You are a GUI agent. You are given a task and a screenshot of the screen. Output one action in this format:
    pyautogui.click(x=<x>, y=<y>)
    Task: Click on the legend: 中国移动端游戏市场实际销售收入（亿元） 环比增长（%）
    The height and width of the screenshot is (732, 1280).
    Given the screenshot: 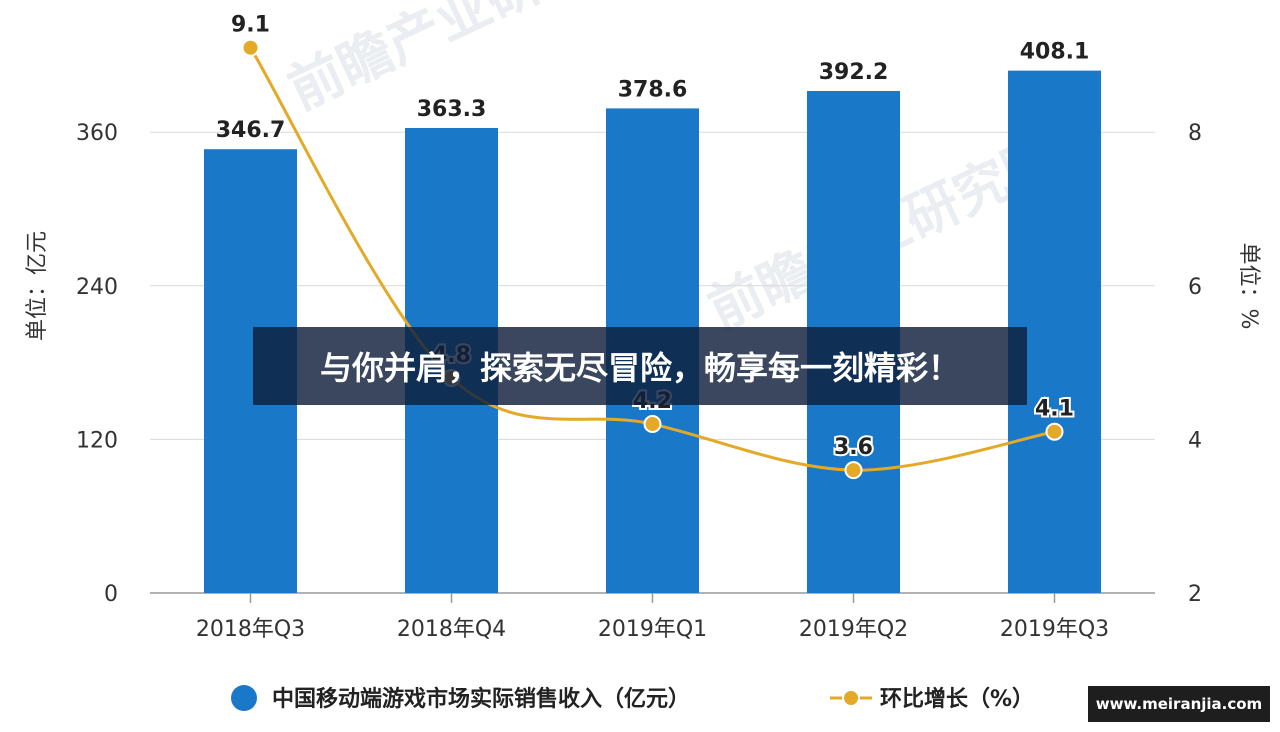 What is the action you would take?
    pyautogui.click(x=632, y=698)
    